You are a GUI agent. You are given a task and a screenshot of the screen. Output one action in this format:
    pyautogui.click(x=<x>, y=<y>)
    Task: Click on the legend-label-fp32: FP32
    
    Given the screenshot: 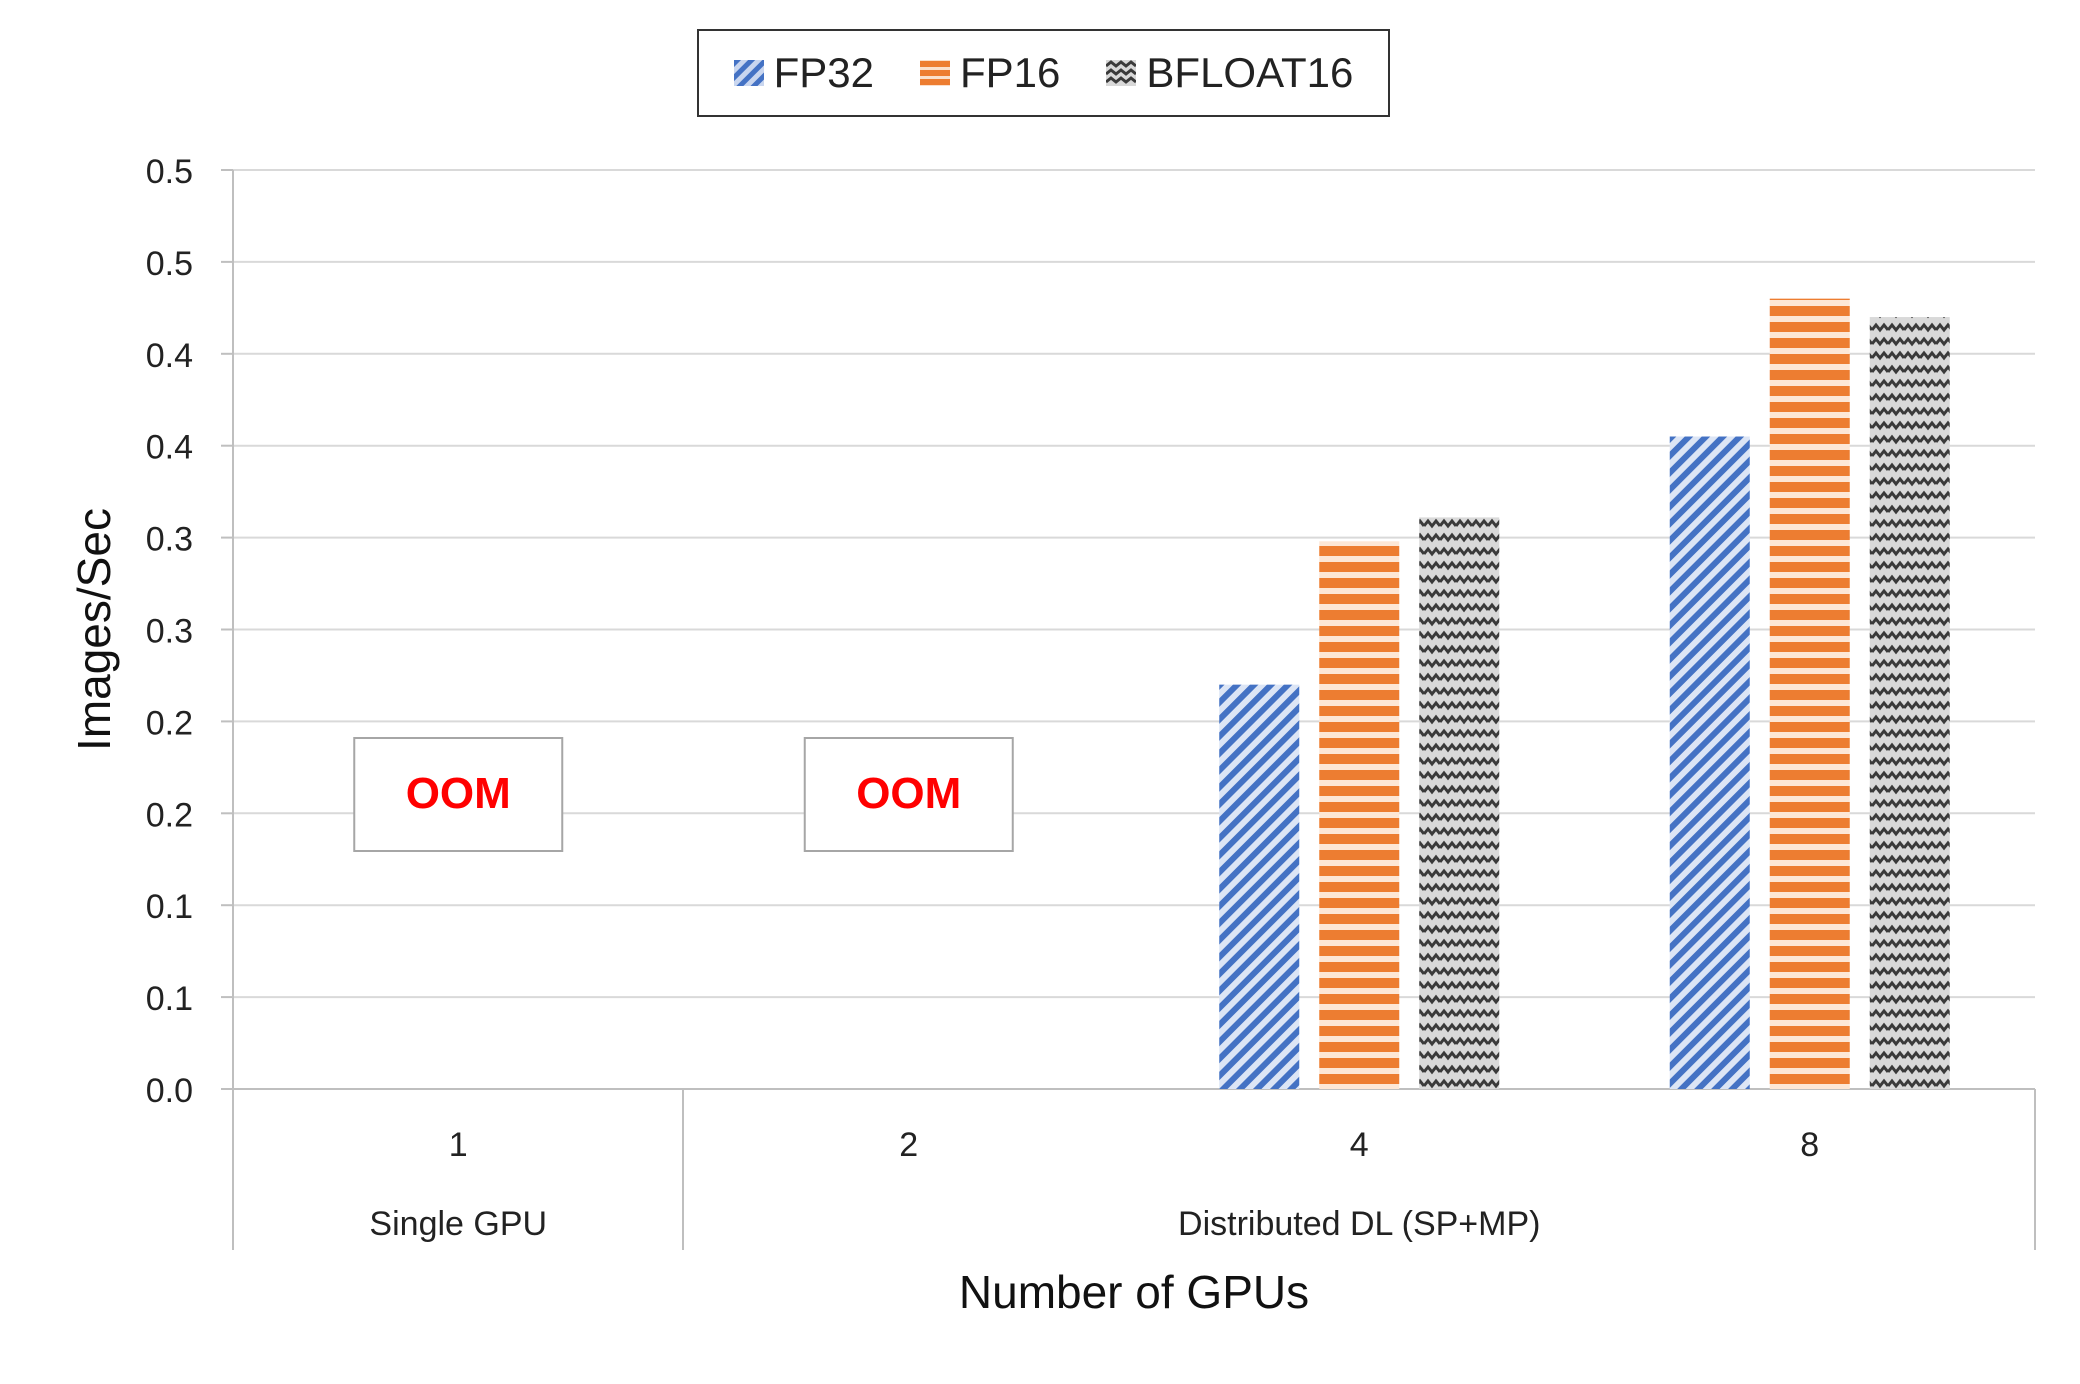 What is the action you would take?
    pyautogui.click(x=824, y=72)
    